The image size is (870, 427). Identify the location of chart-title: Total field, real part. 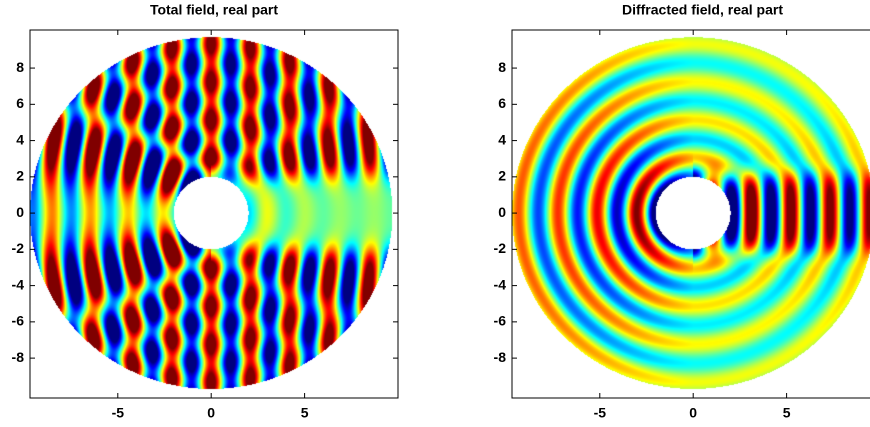
(214, 10).